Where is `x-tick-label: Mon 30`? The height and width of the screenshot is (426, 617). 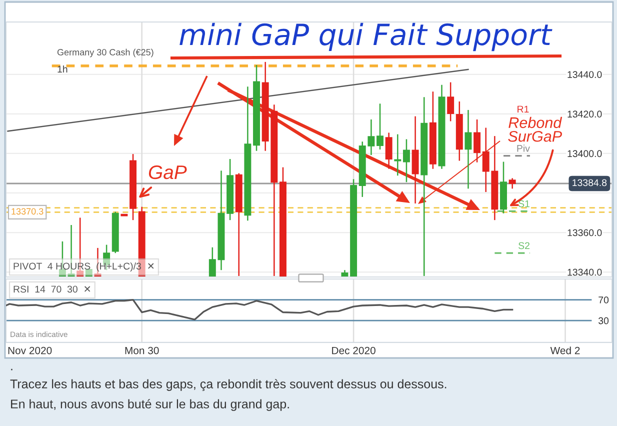
x-tick-label: Mon 30 is located at coordinates (142, 350).